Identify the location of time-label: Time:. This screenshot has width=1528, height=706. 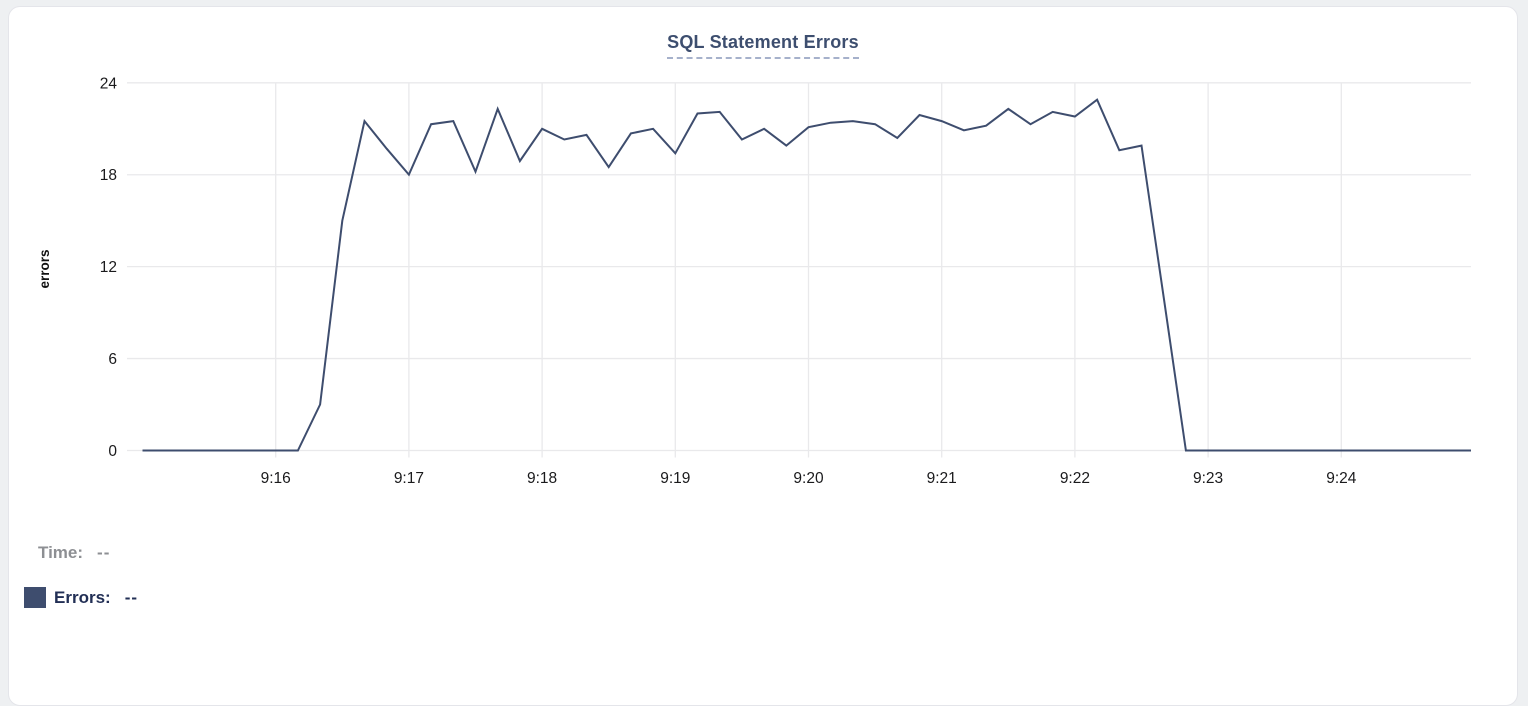
(61, 552).